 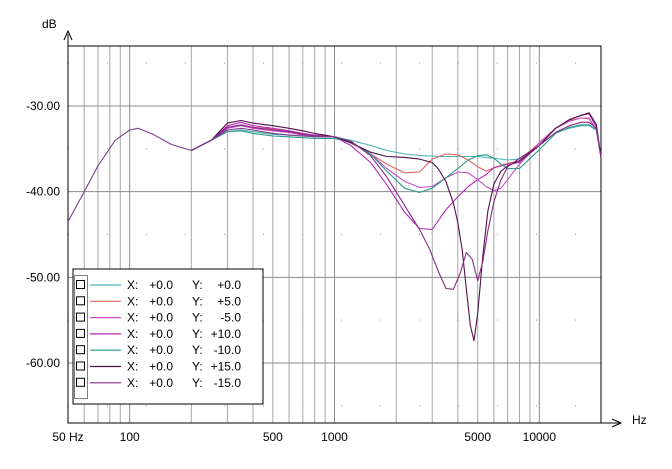 What do you see at coordinates (43, 106) in the screenshot?
I see `y-tick-label: -30.00` at bounding box center [43, 106].